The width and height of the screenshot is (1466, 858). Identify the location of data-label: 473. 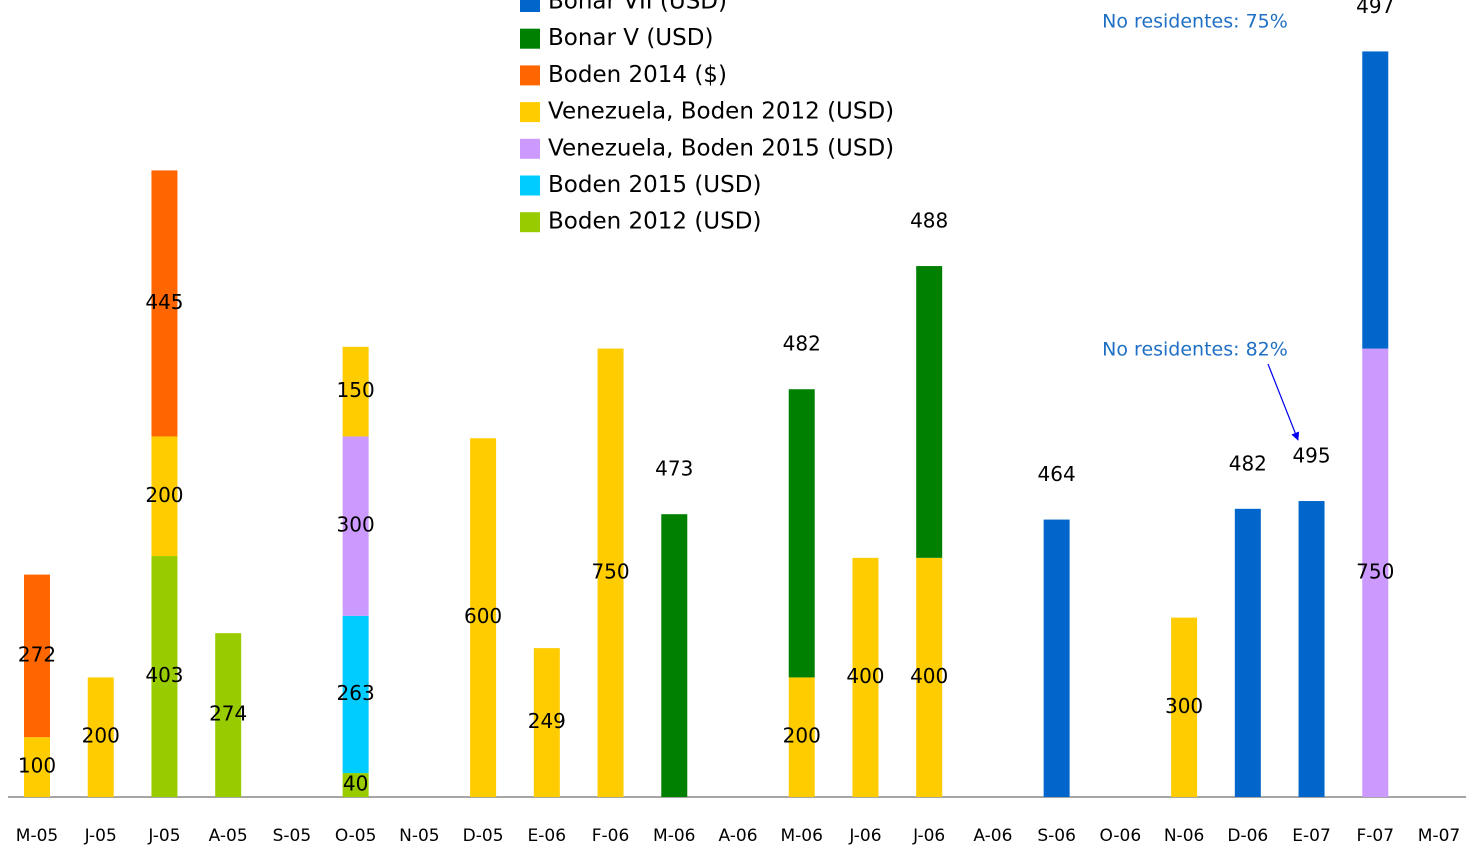
(674, 469).